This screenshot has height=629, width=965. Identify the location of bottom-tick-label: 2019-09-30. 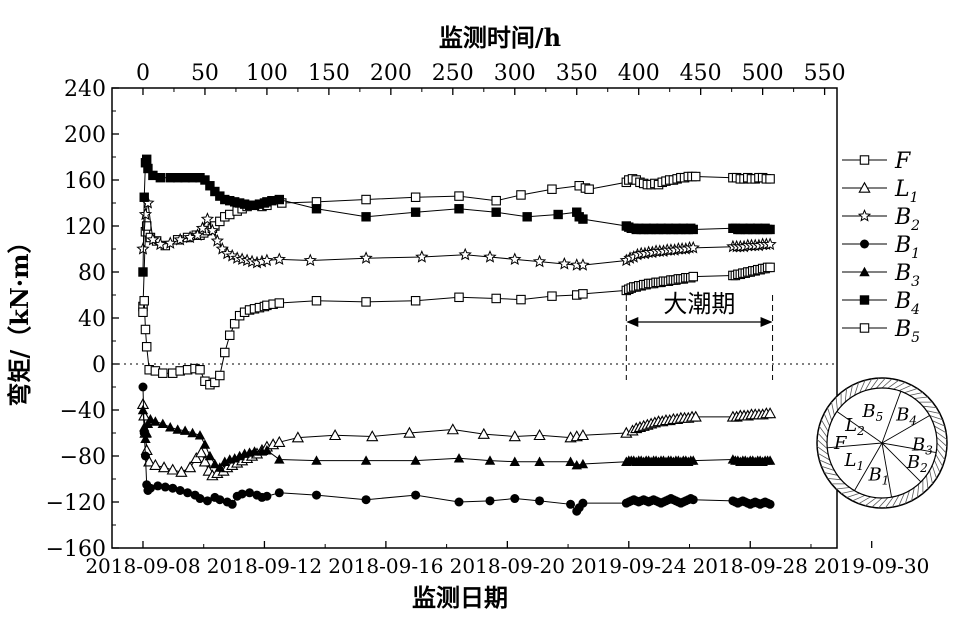
(871, 566).